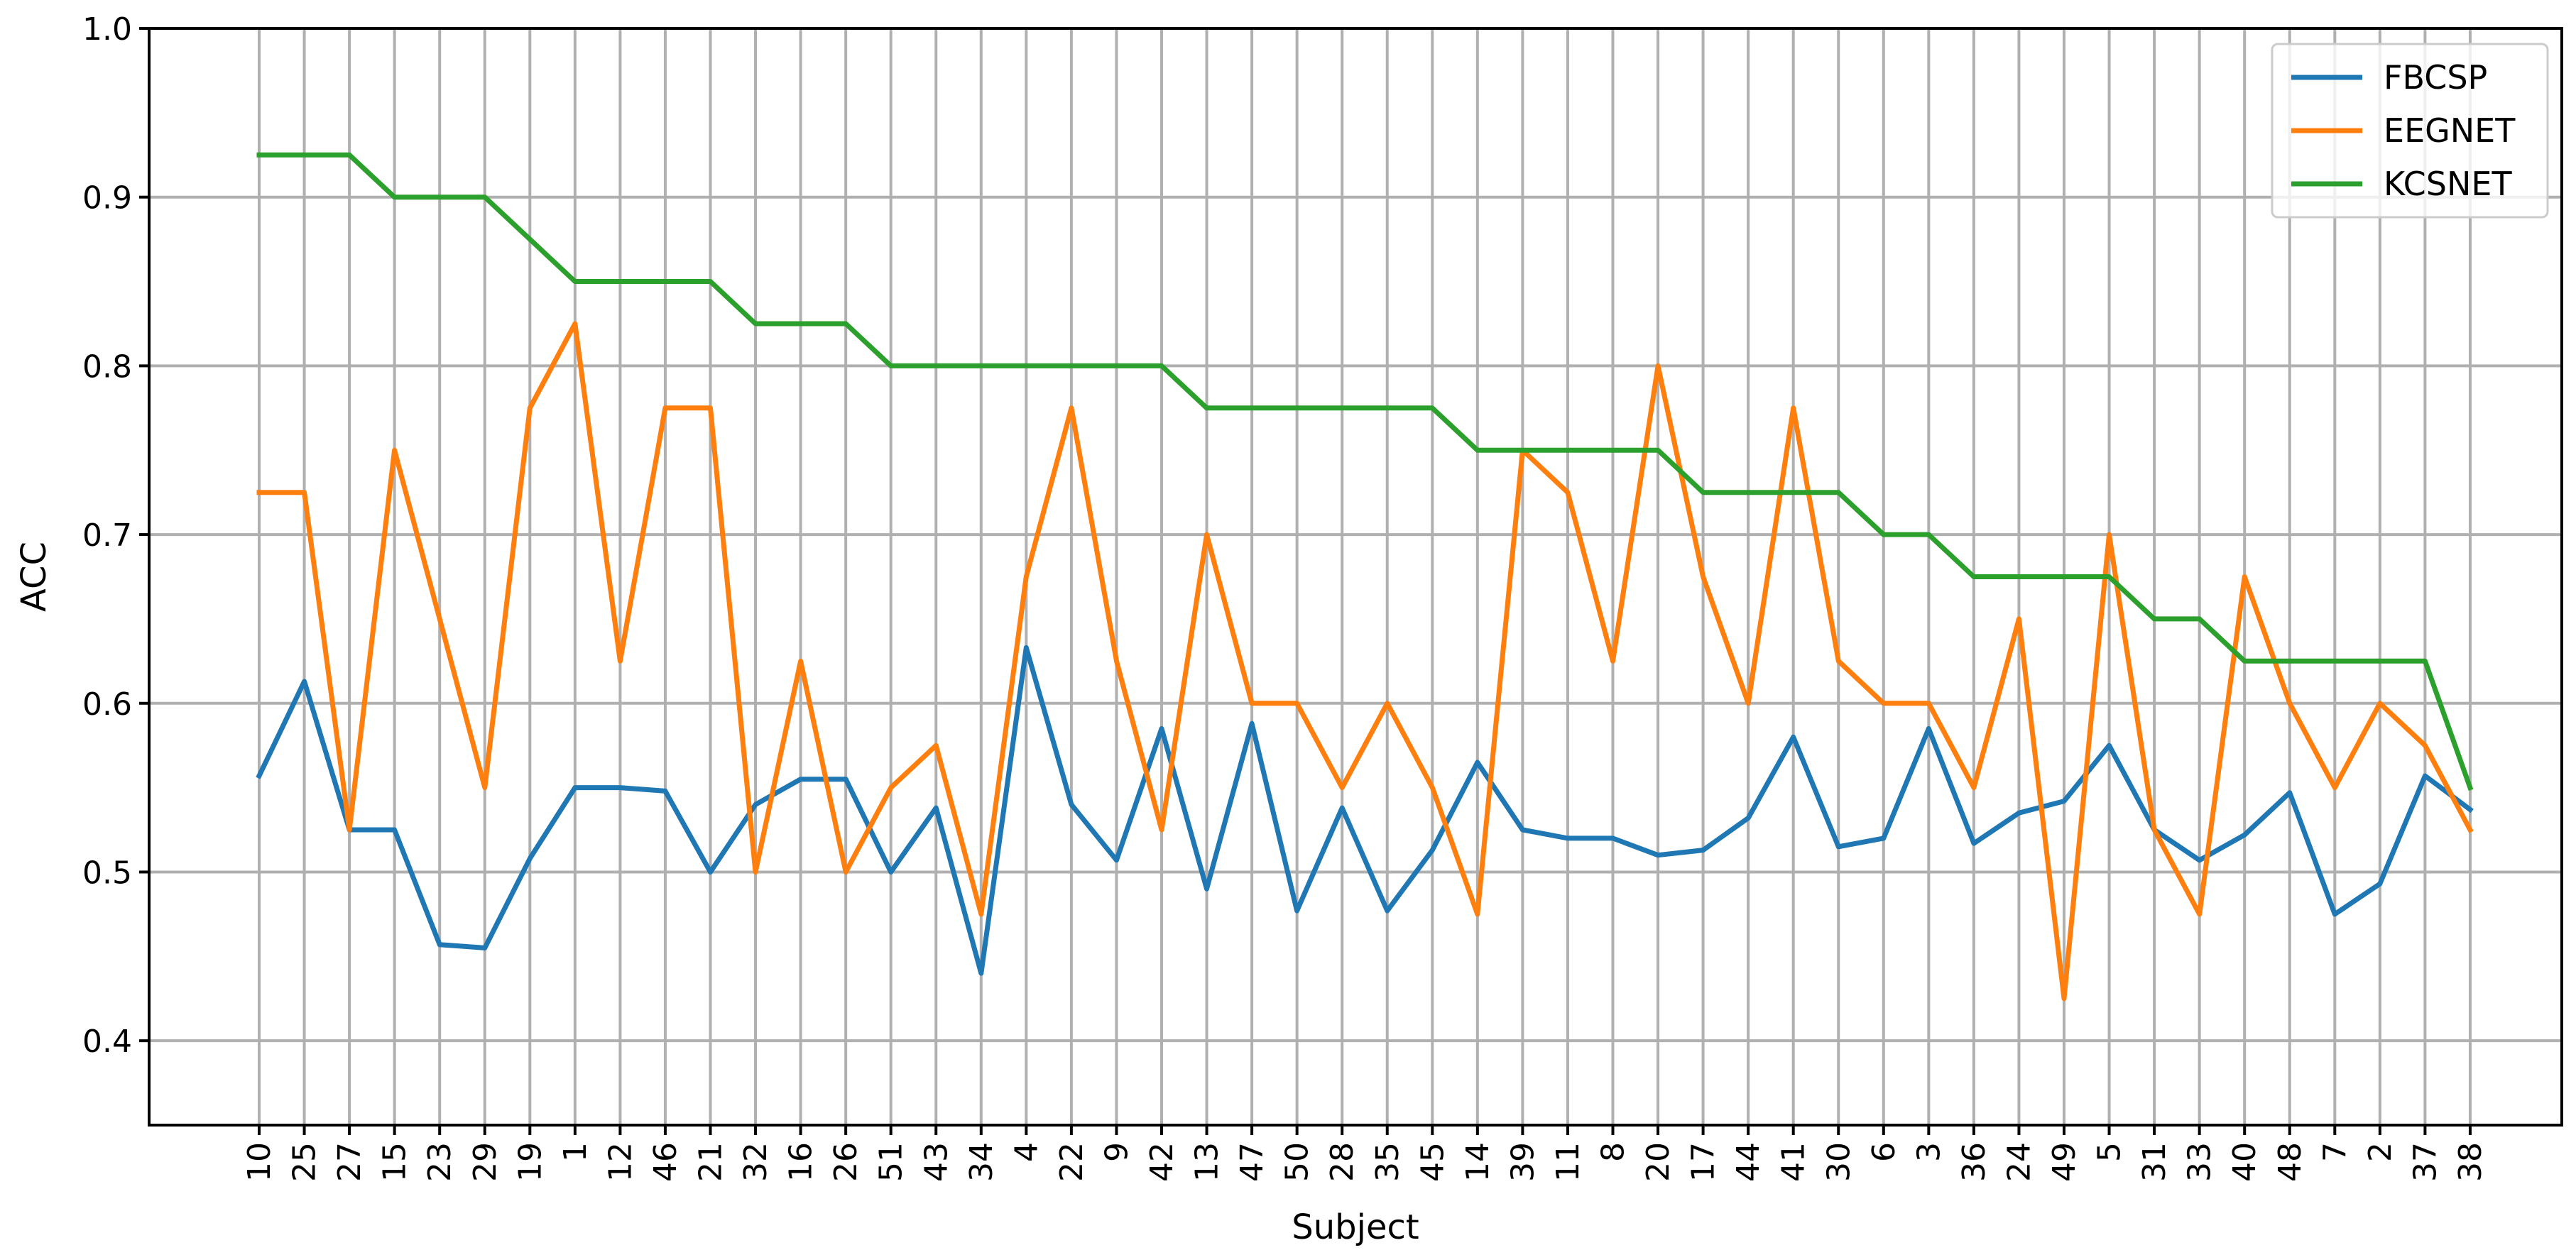 Image resolution: width=2576 pixels, height=1255 pixels. What do you see at coordinates (2425, 1162) in the screenshot?
I see `x-tick-label: 37` at bounding box center [2425, 1162].